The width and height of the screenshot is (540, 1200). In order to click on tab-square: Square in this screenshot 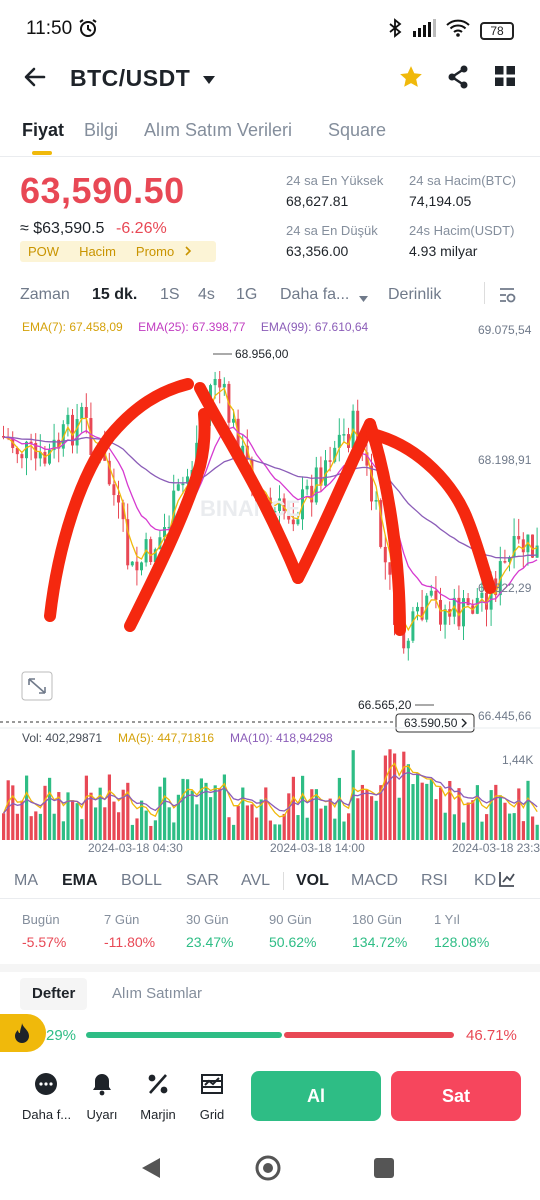, I will do `click(357, 130)`.